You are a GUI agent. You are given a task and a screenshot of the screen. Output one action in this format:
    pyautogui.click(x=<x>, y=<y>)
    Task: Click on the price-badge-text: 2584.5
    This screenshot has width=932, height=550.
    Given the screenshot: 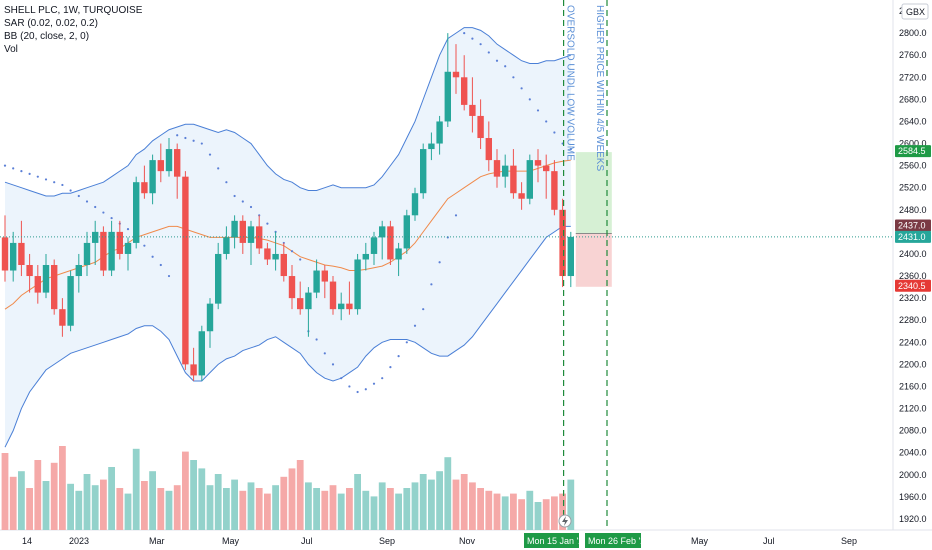 What is the action you would take?
    pyautogui.click(x=912, y=151)
    